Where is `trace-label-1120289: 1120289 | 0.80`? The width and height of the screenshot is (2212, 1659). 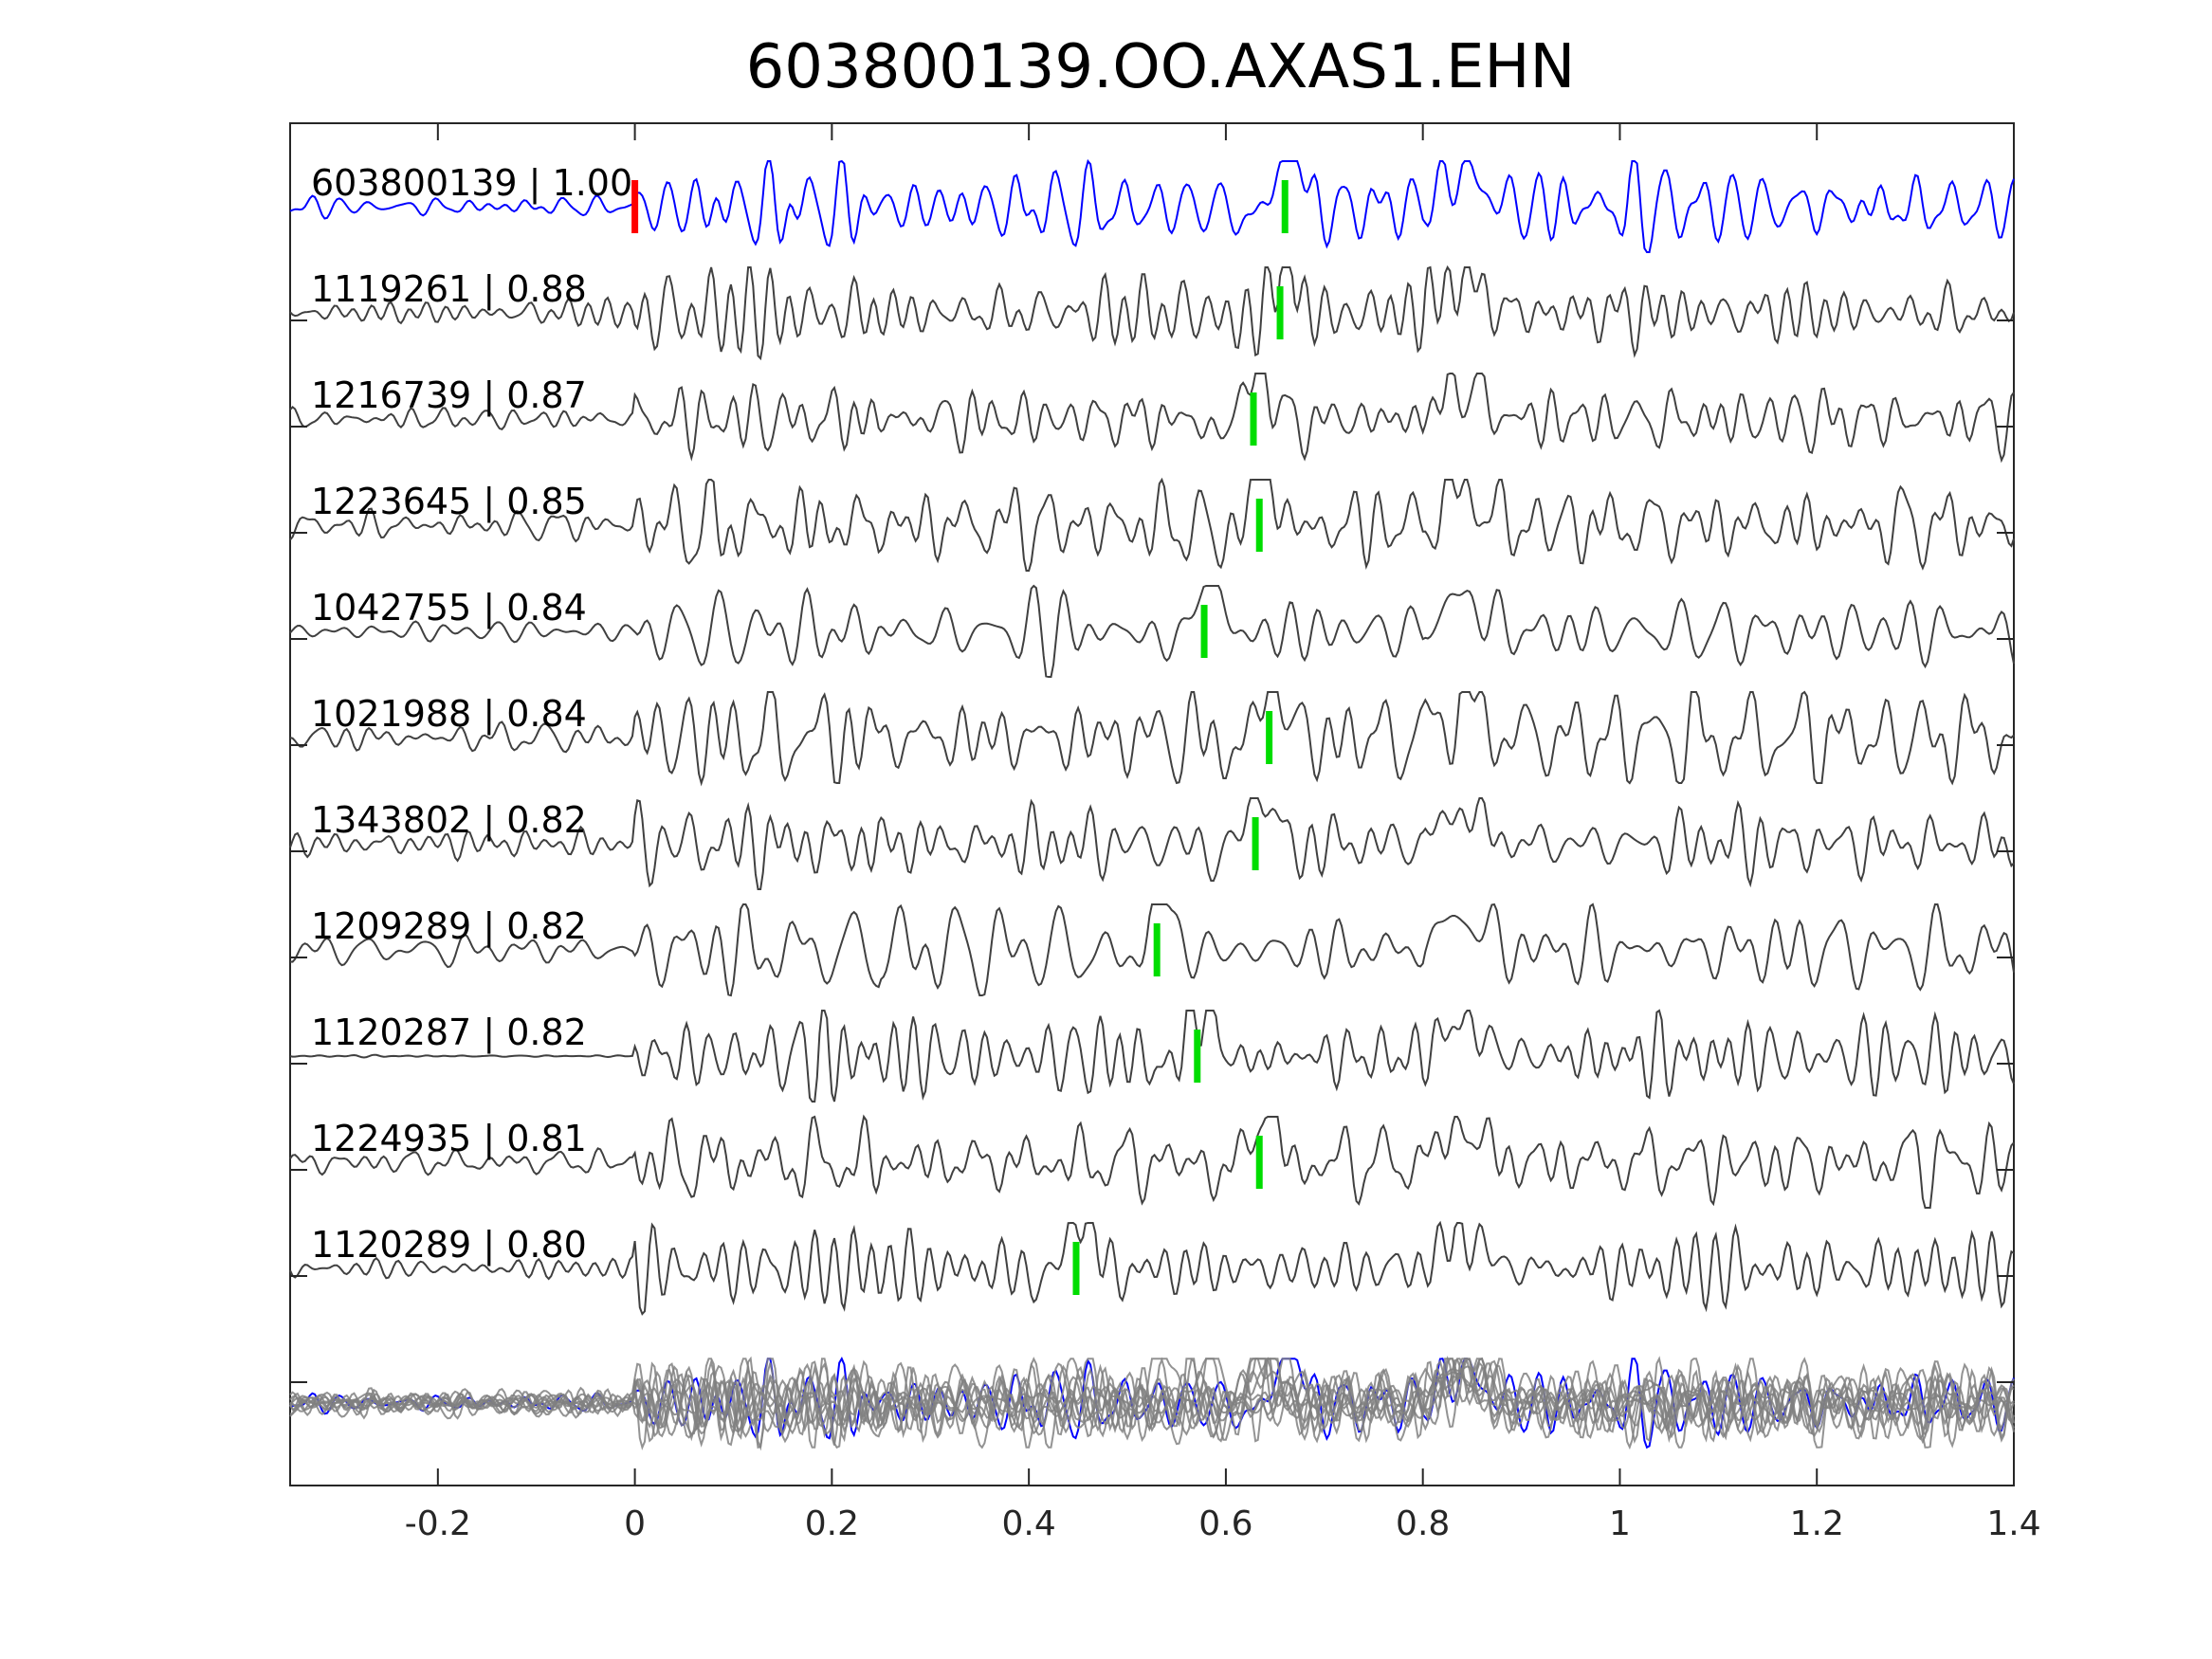
trace-label-1120289: 1120289 | 0.80 is located at coordinates (449, 1245).